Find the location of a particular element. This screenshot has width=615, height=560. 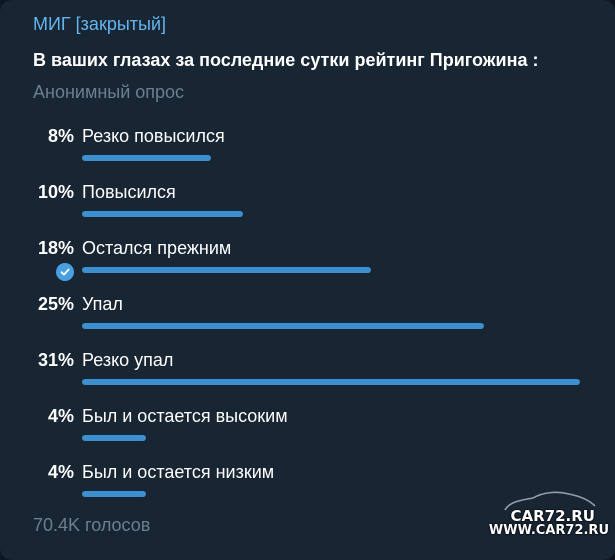

poll-option-4: 25% Упал is located at coordinates (307, 322).